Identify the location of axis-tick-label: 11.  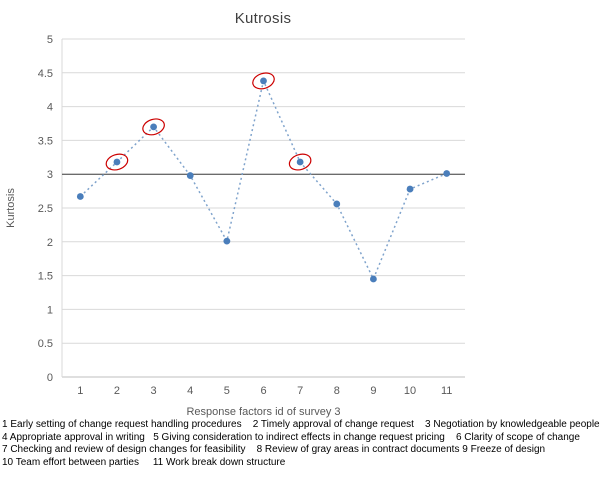
(446, 391).